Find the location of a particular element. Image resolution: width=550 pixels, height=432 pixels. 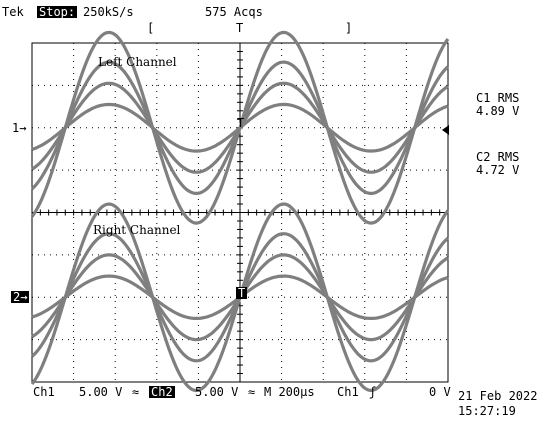

ch2-ground-marker: 2→ is located at coordinates (20, 297).